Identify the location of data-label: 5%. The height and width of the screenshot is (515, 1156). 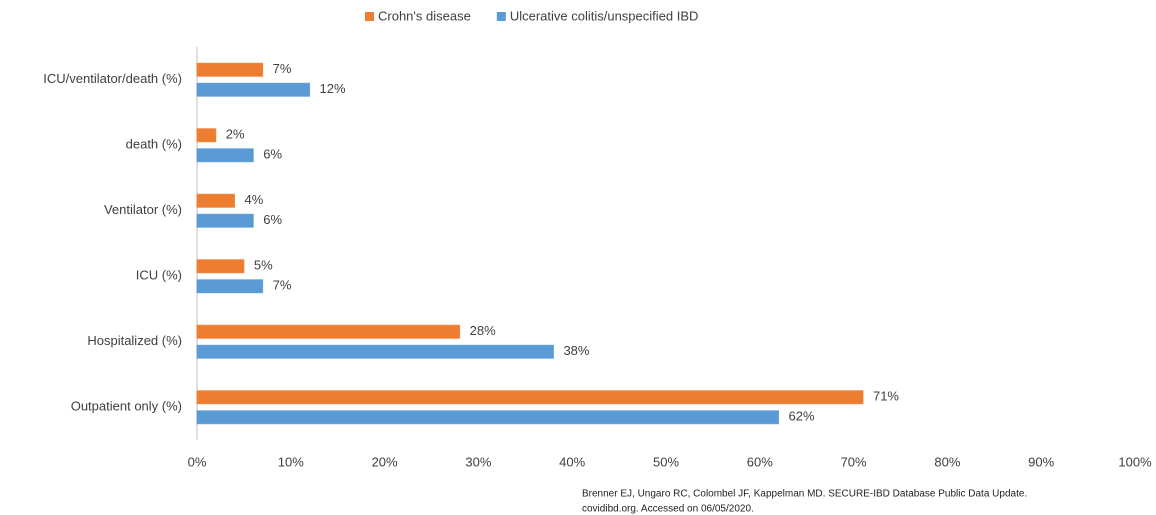
(263, 265).